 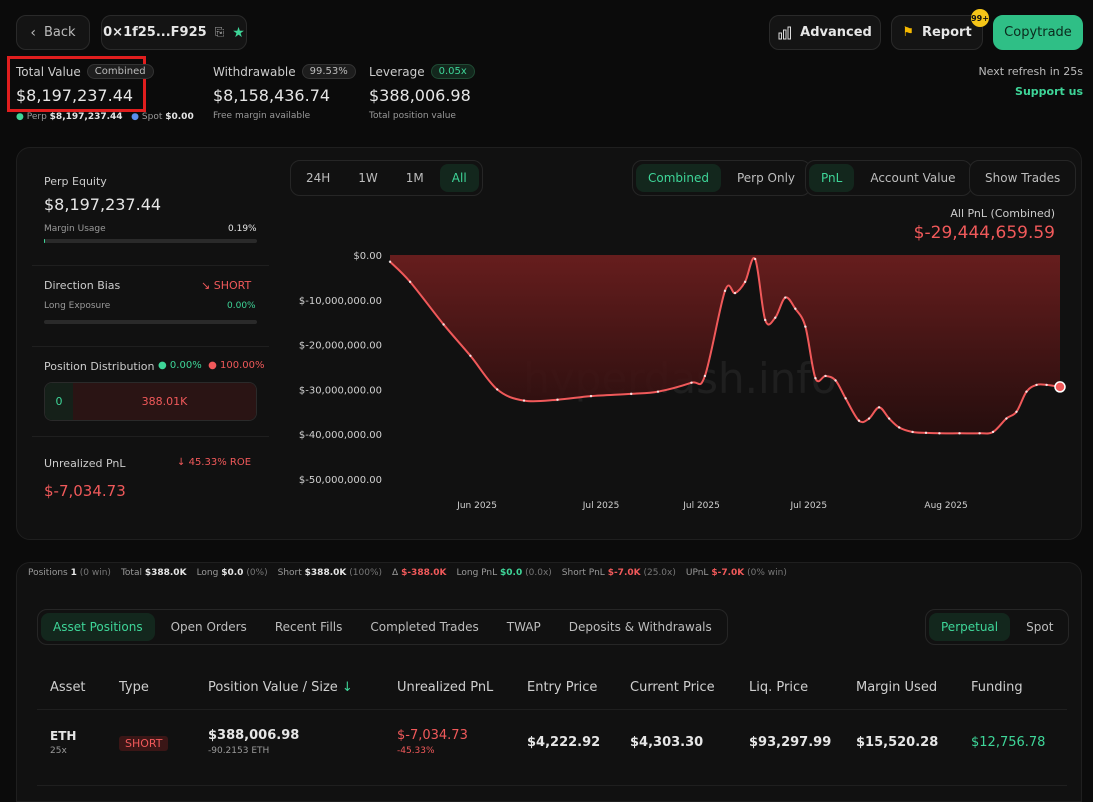 I want to click on stat-item: Positions 1 (0 win), so click(x=69, y=573).